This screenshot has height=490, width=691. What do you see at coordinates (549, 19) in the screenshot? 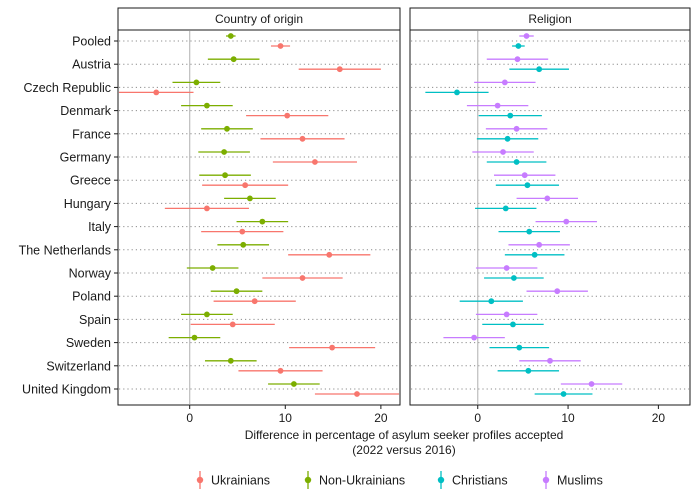
I see `panel-title: Religion` at bounding box center [549, 19].